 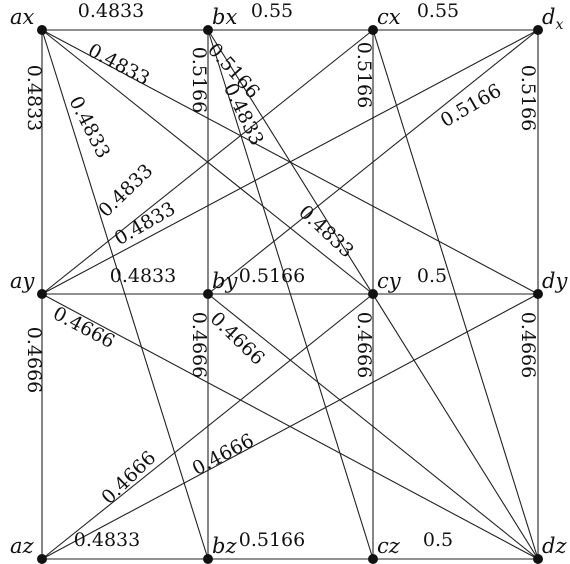 I want to click on node-label-dy: dy, so click(x=555, y=281).